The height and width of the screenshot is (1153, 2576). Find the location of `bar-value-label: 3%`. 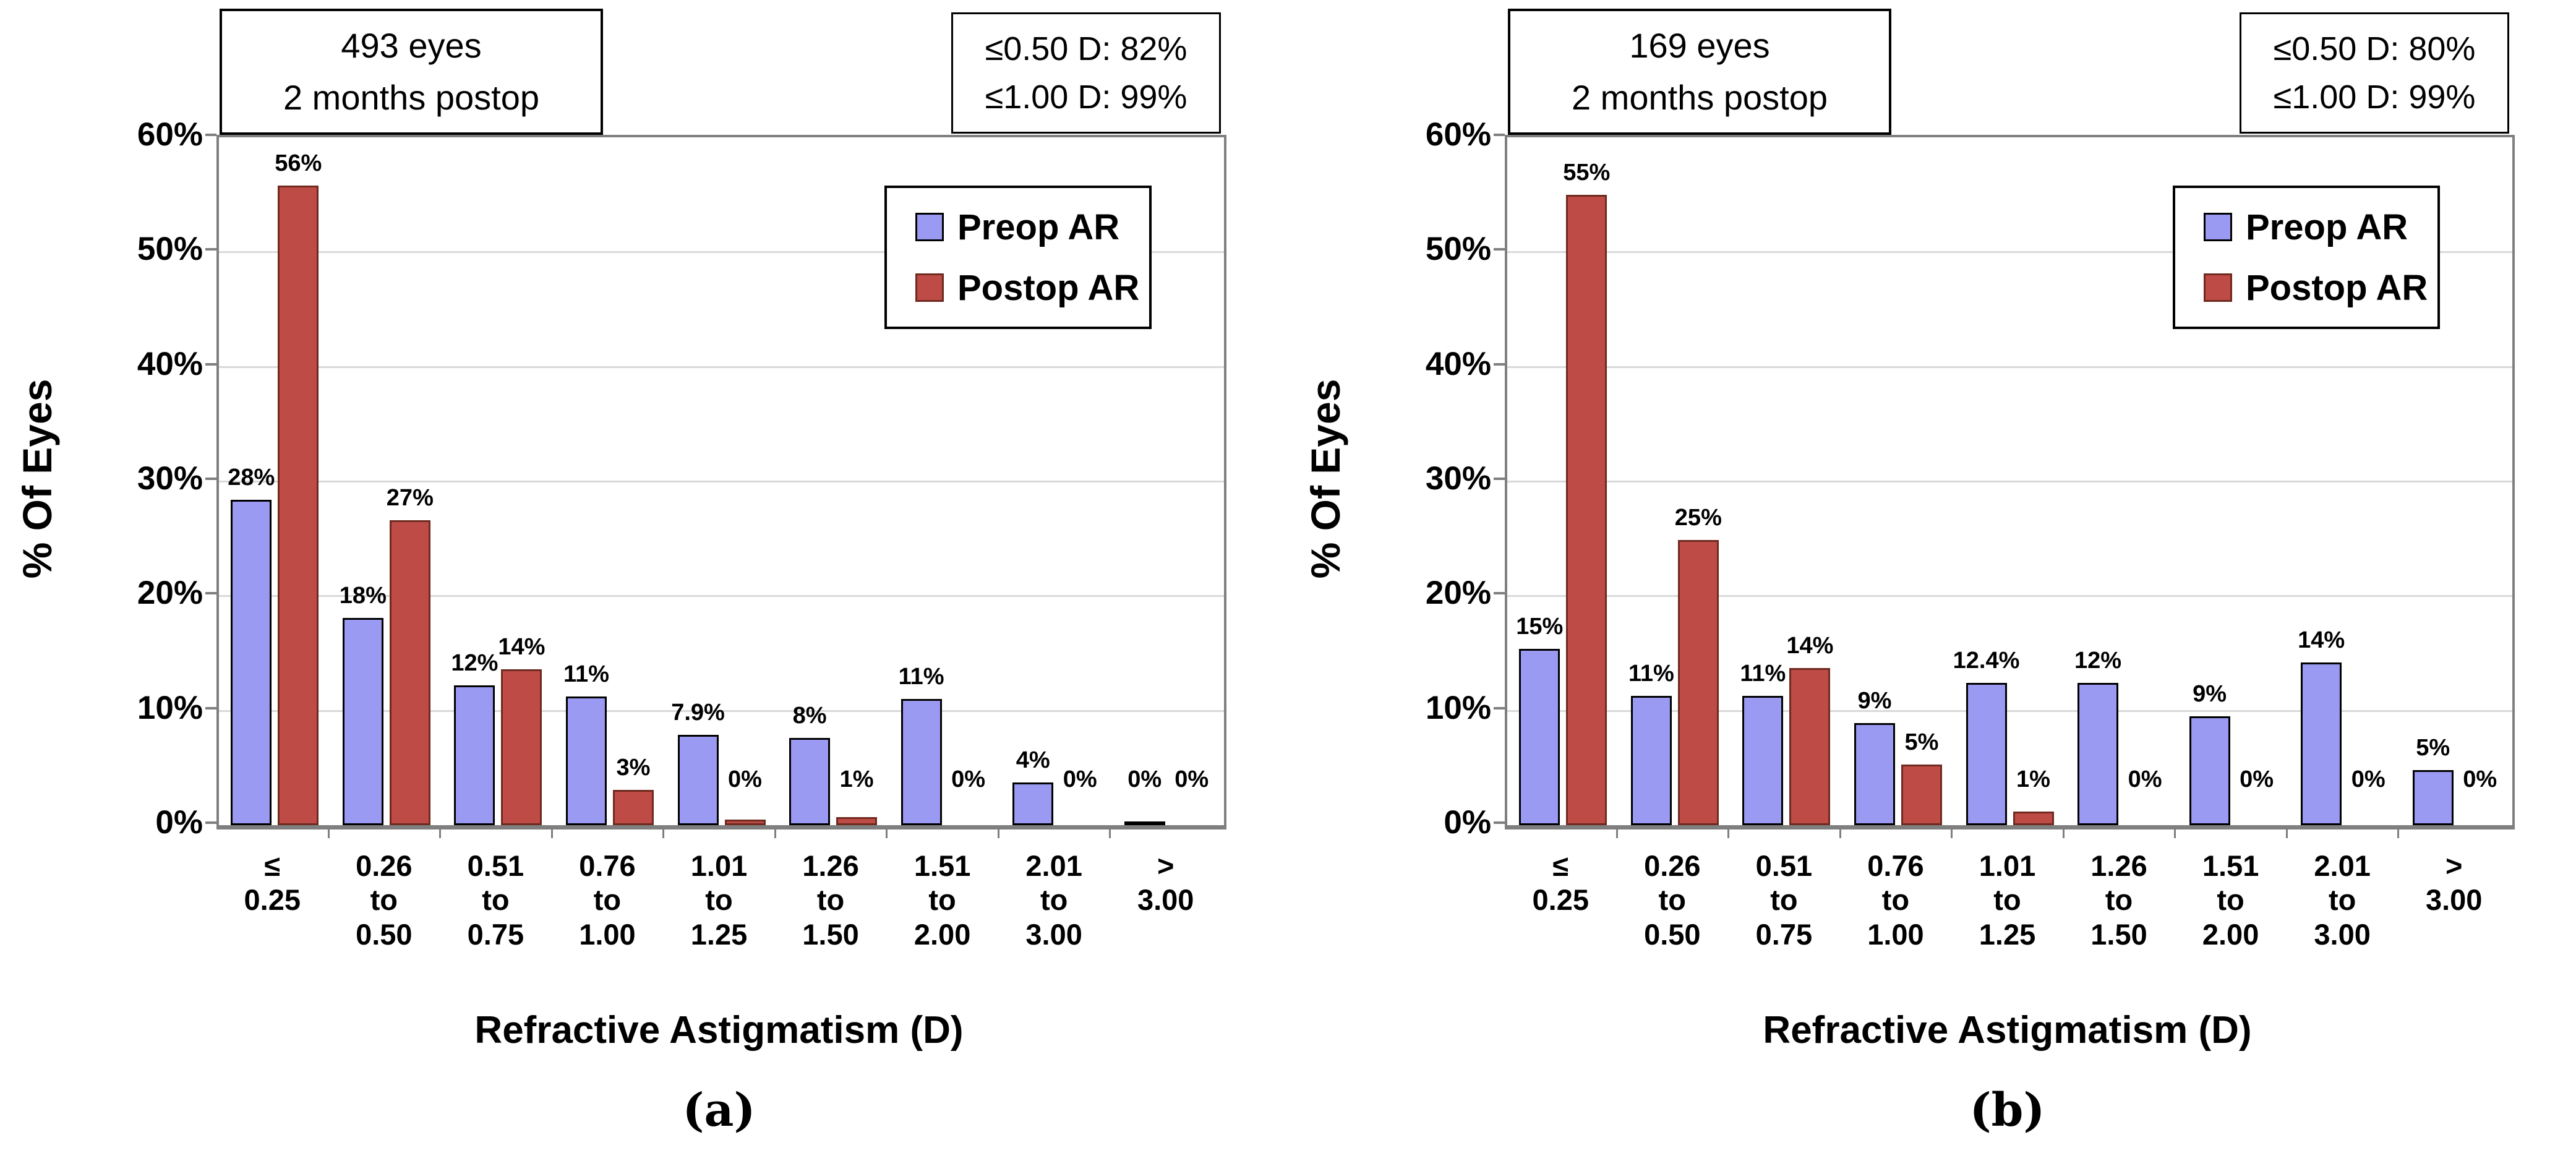

bar-value-label: 3% is located at coordinates (633, 767).